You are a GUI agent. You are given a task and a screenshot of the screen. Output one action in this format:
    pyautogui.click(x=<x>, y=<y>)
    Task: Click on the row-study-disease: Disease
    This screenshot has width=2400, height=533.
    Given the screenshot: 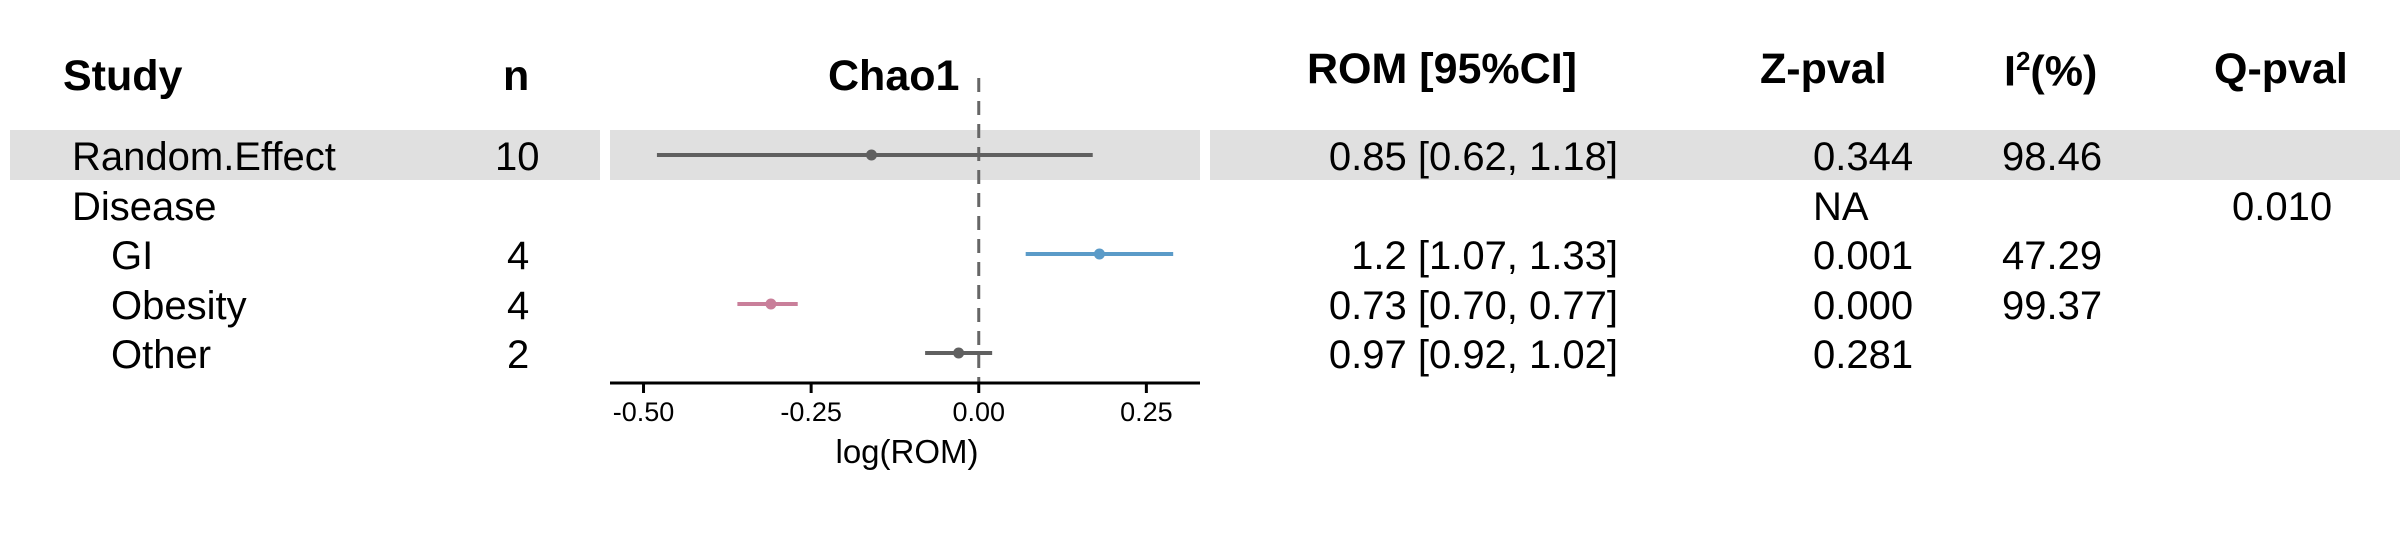 What is the action you would take?
    pyautogui.click(x=144, y=207)
    